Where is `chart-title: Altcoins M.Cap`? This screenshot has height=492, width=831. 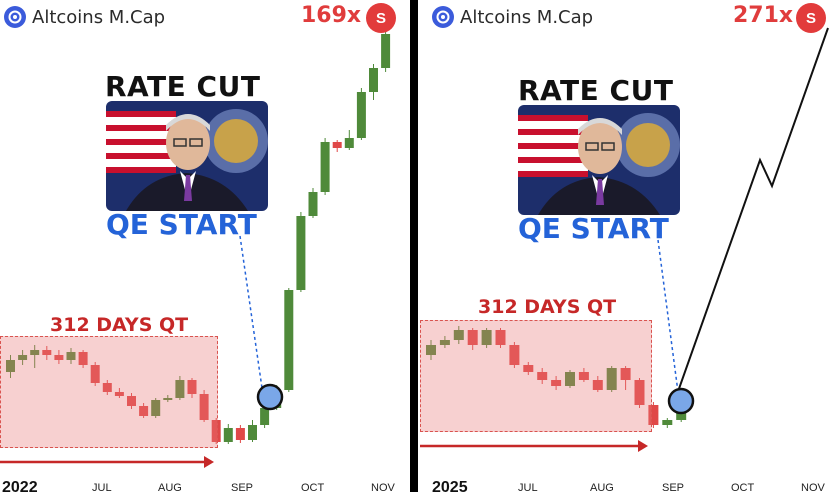
chart-title: Altcoins M.Cap is located at coordinates (527, 17).